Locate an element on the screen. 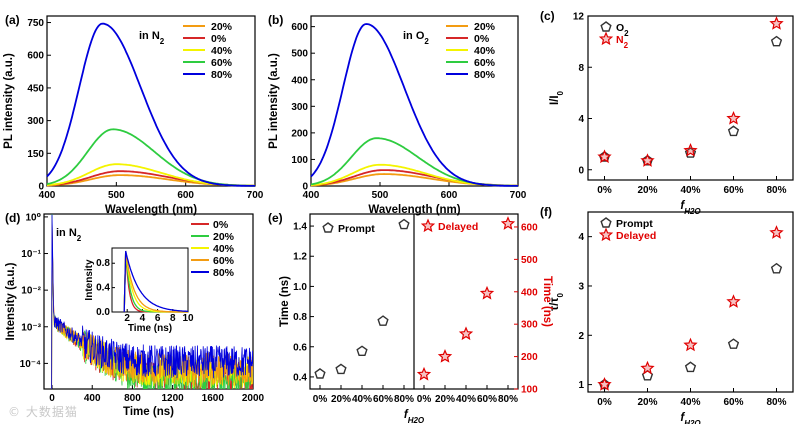 The height and width of the screenshot is (424, 800). x-tick-label: 600 is located at coordinates (185, 195).